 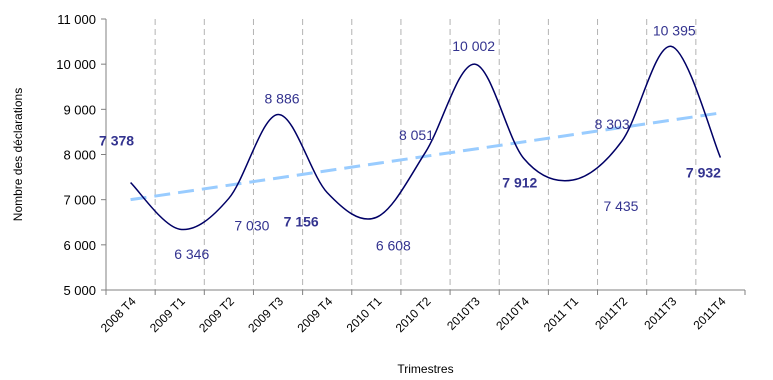 I want to click on x-tick-label: 2011T3, so click(x=660, y=313).